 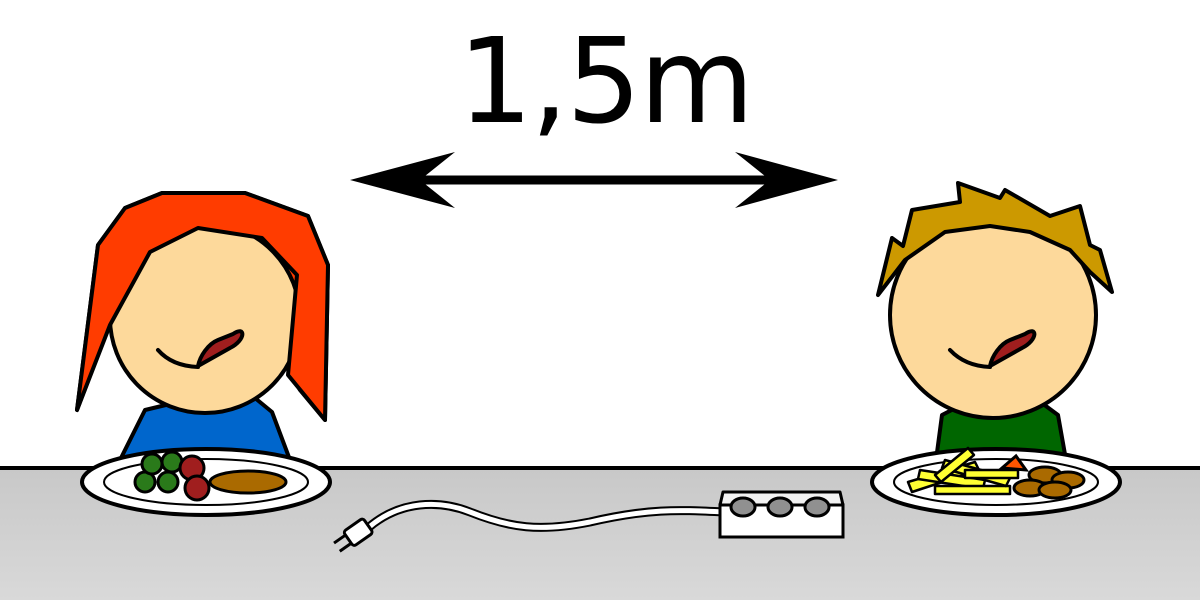 I want to click on power-cable, so click(x=531, y=526).